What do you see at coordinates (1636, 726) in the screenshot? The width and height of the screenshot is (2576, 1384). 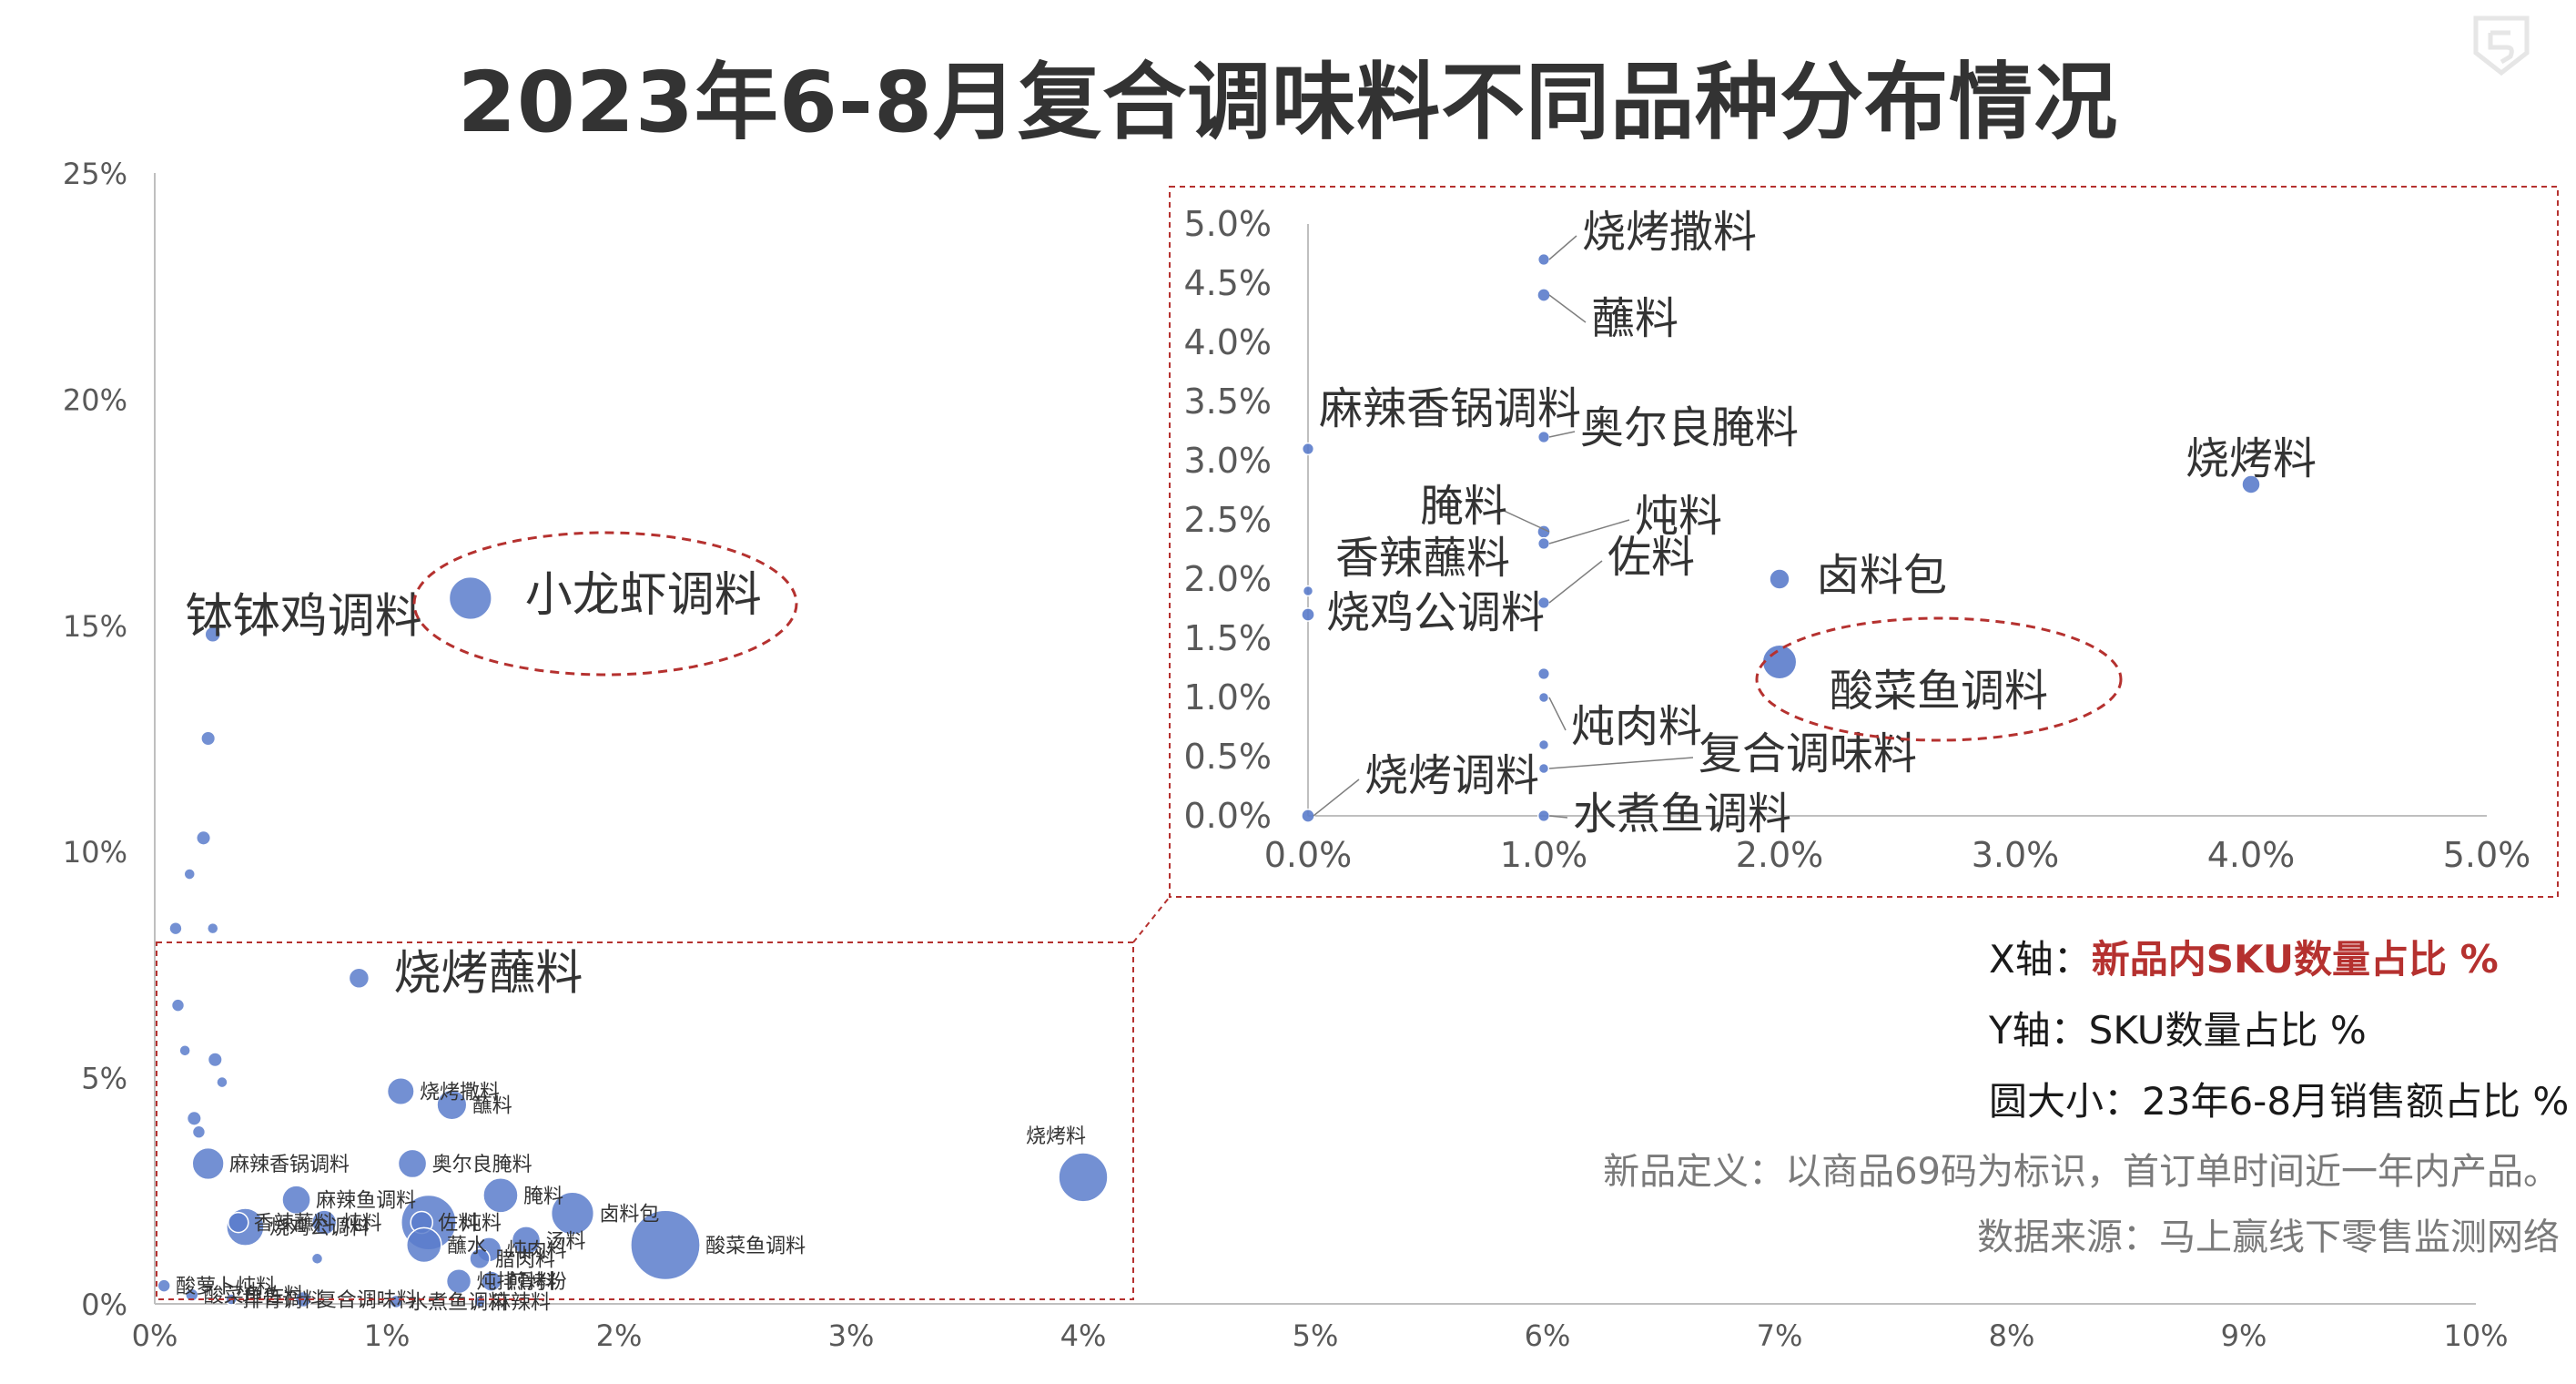 I see `inset-bubble-label: 炖肉料` at bounding box center [1636, 726].